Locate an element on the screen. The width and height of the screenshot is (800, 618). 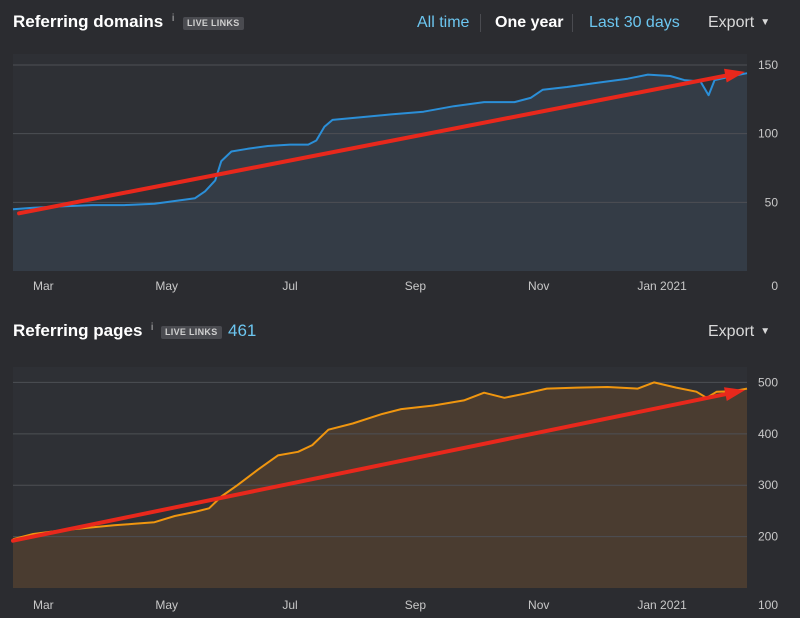
y-tick-label: 400 is located at coordinates (768, 434).